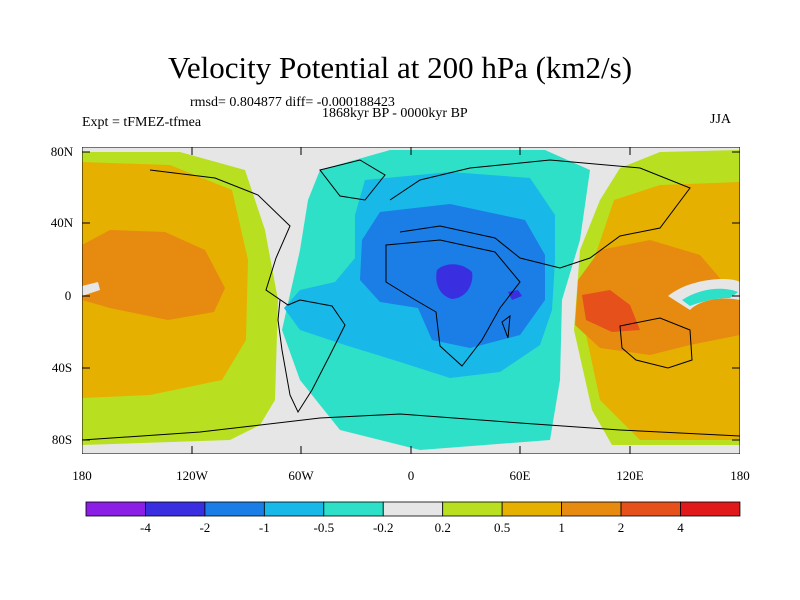  I want to click on lon-label-60E: 60E, so click(520, 475).